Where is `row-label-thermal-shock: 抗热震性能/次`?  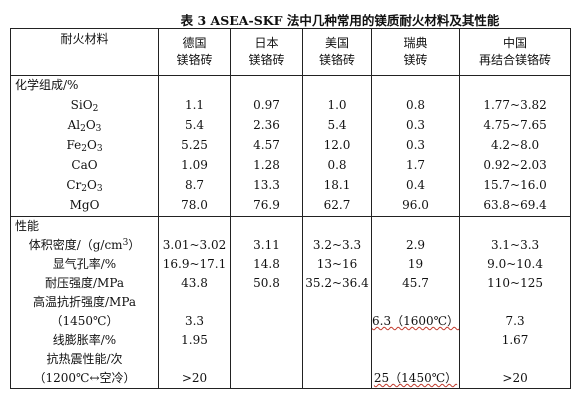
row-label-thermal-shock: 抗热震性能/次 is located at coordinates (84, 359).